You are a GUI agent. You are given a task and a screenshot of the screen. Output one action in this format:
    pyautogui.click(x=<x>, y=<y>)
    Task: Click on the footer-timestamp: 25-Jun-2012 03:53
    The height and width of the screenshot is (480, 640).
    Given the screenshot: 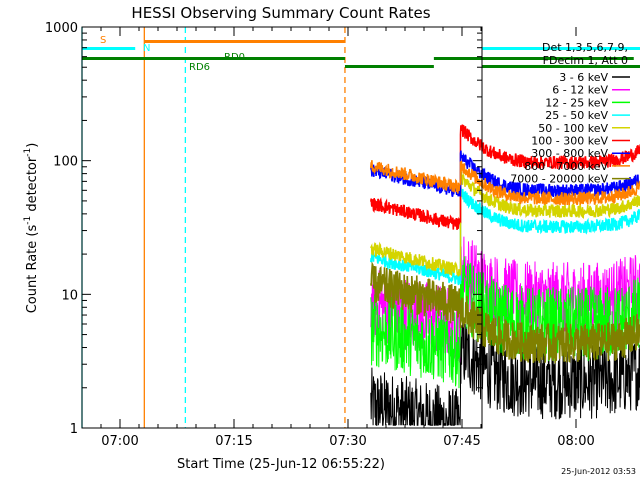 What is the action you would take?
    pyautogui.click(x=598, y=471)
    